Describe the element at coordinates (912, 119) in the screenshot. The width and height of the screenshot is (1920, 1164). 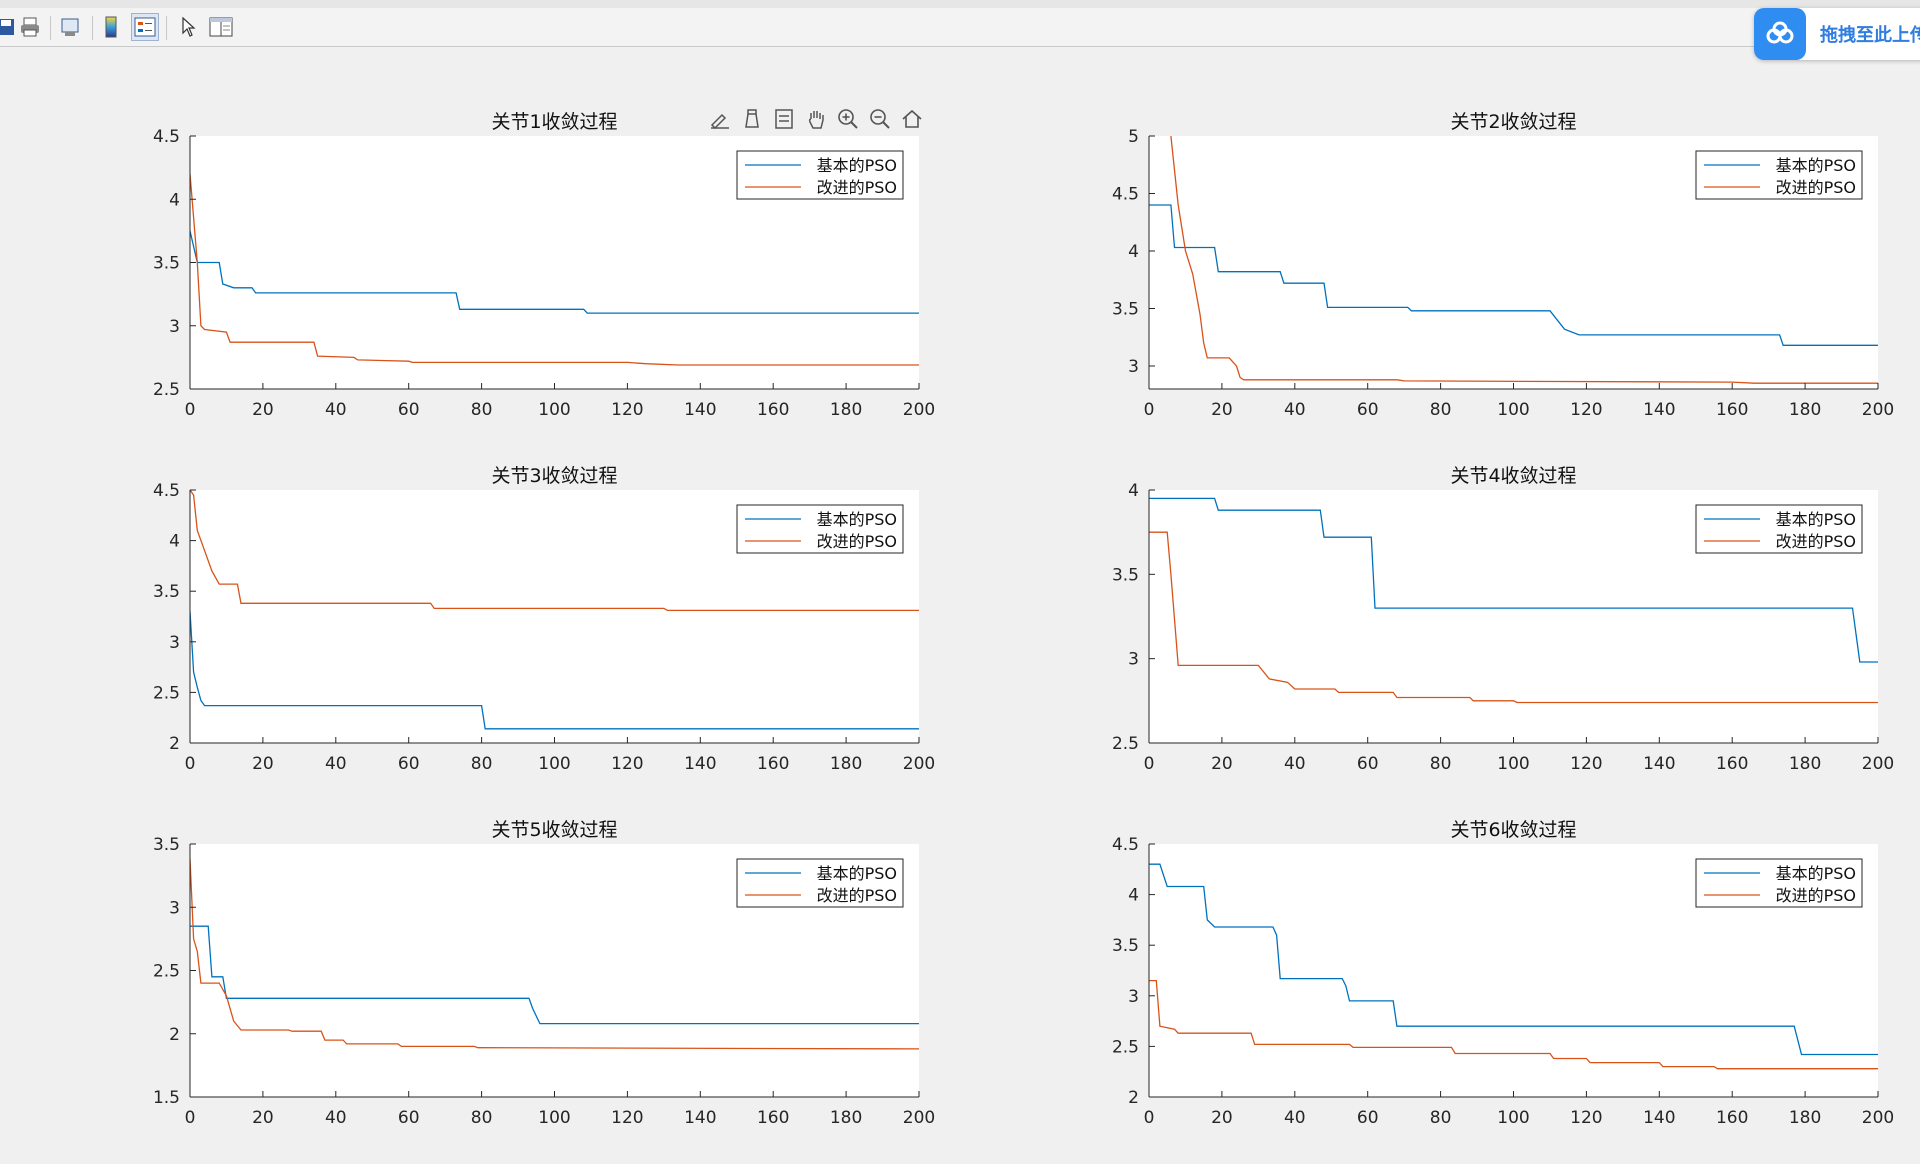
I see `home-icon` at that location.